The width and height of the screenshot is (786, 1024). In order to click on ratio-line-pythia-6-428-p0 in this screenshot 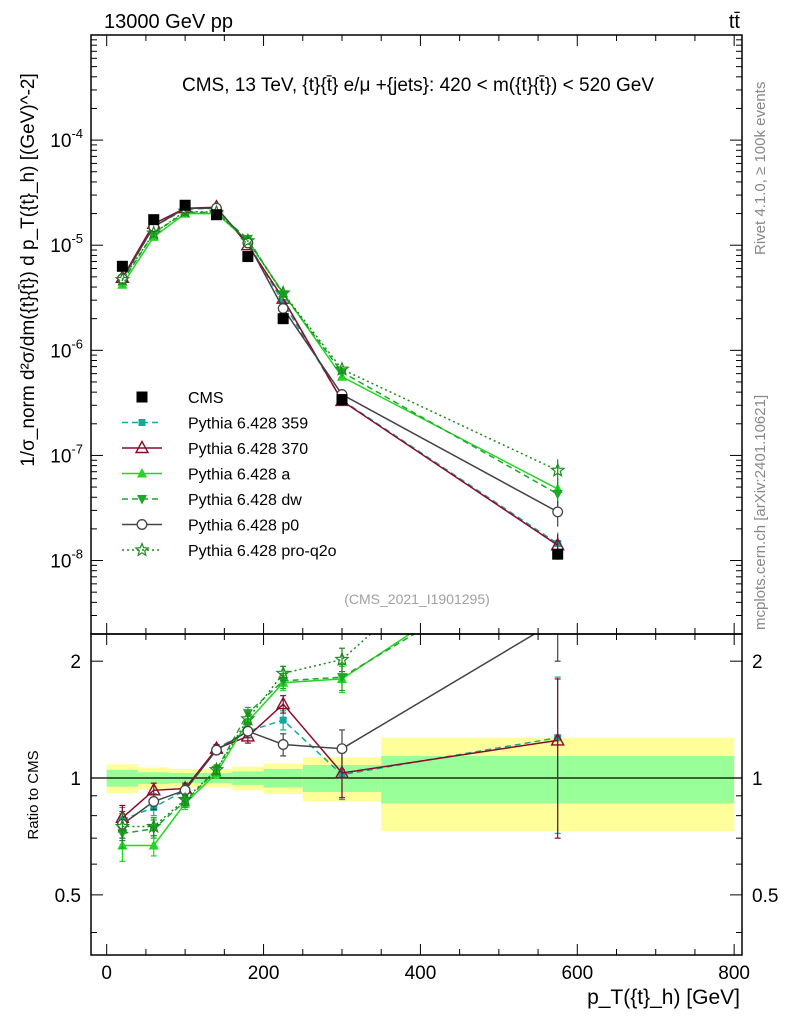, I will do `click(329, 729)`.